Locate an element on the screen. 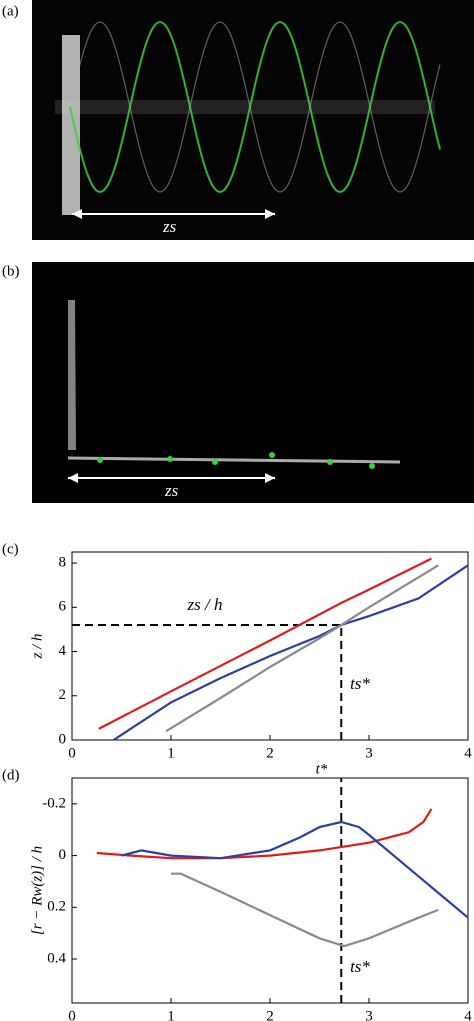 Image resolution: width=474 pixels, height=1021 pixels. jet is located at coordinates (72, 375).